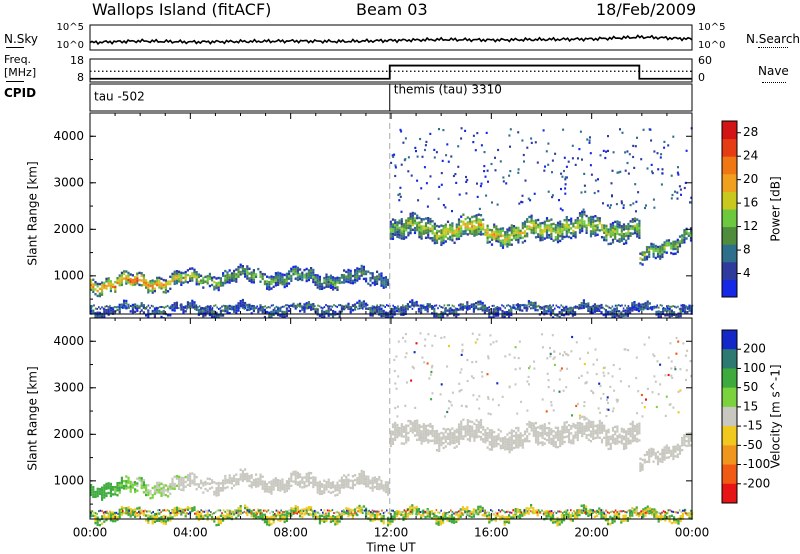  What do you see at coordinates (68, 136) in the screenshot?
I see `power-ytick-label: 4000` at bounding box center [68, 136].